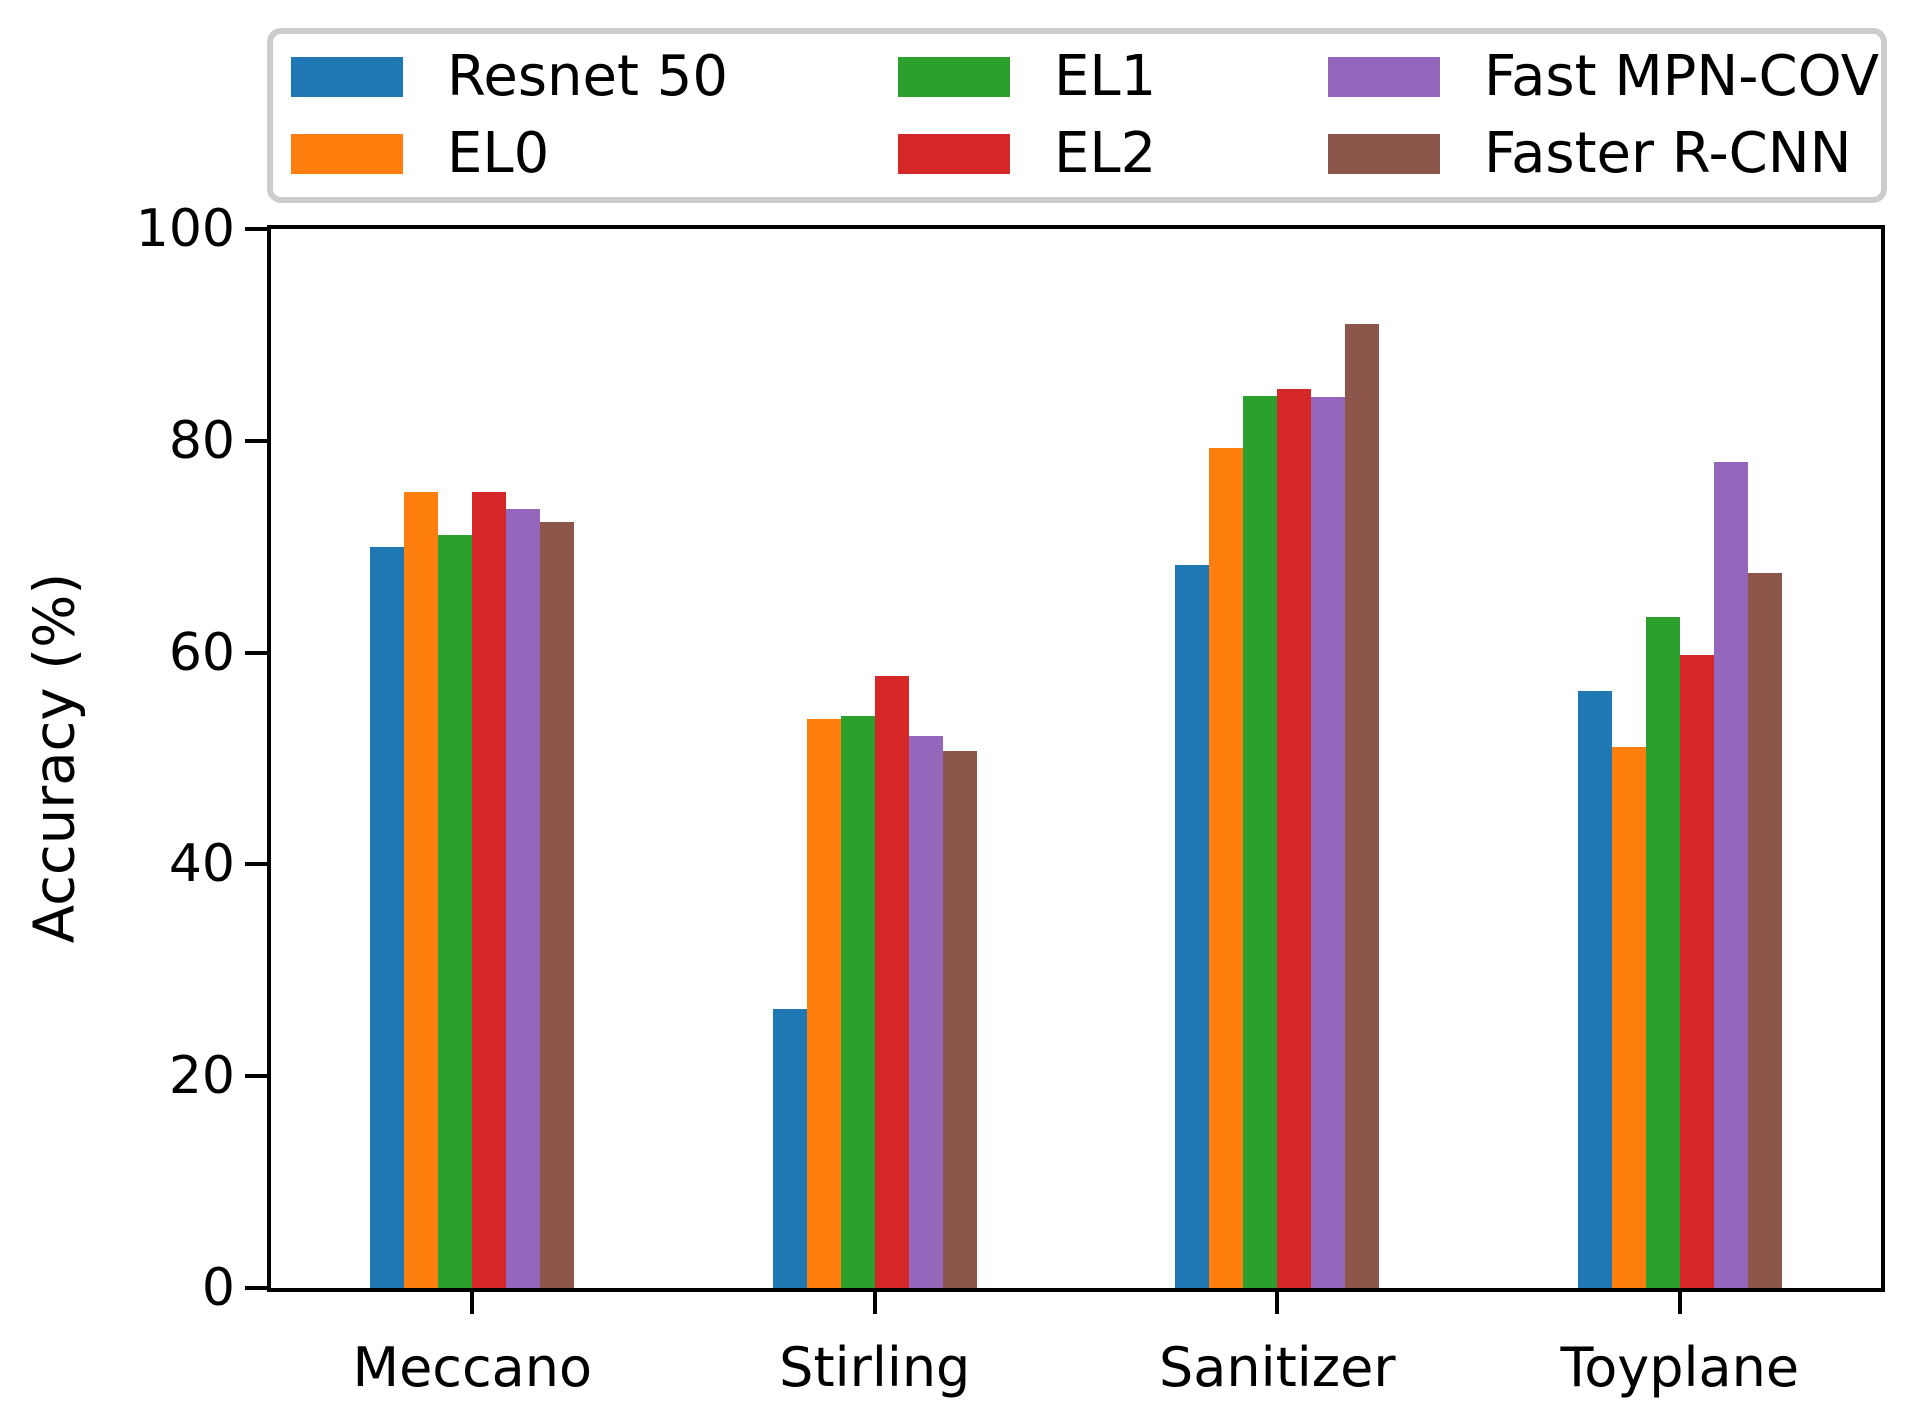 The image size is (1917, 1419). I want to click on bar-faster-r-cnn-toyplane, so click(1764, 930).